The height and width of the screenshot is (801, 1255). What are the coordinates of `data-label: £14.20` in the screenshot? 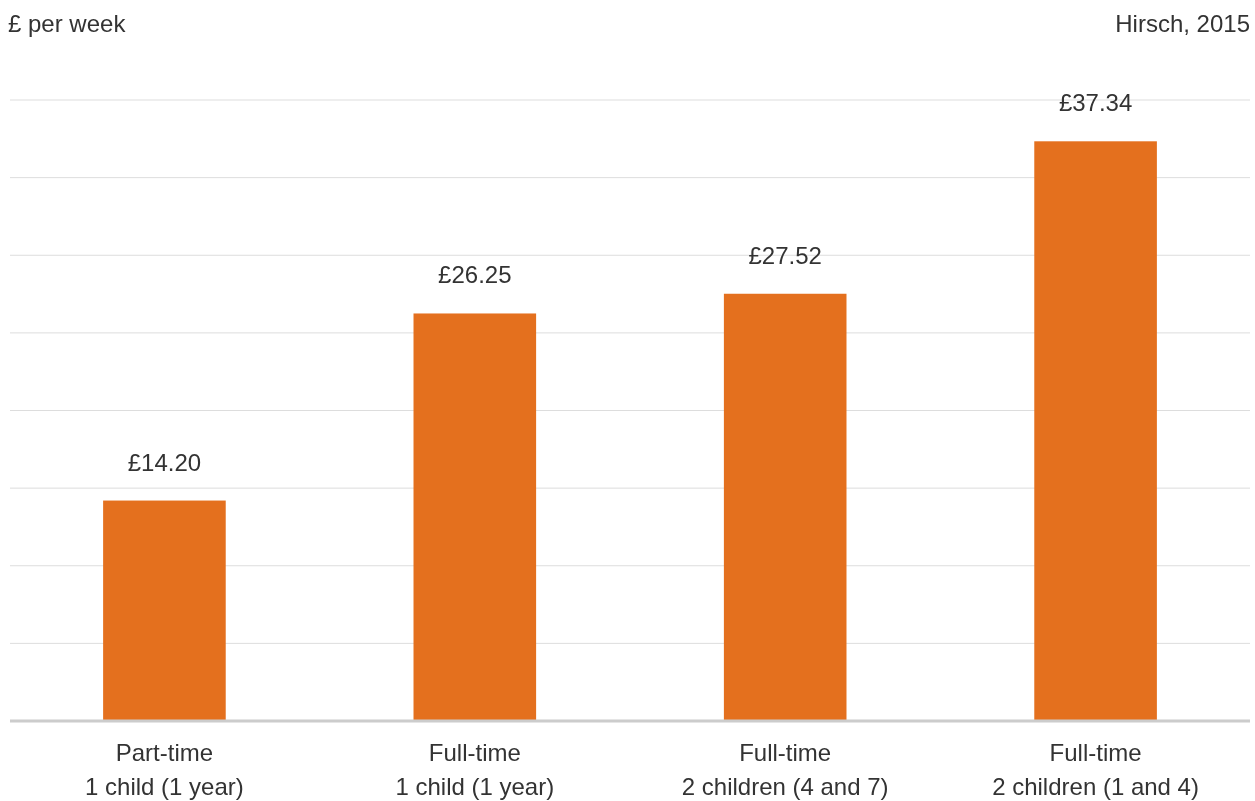 It's located at (164, 462).